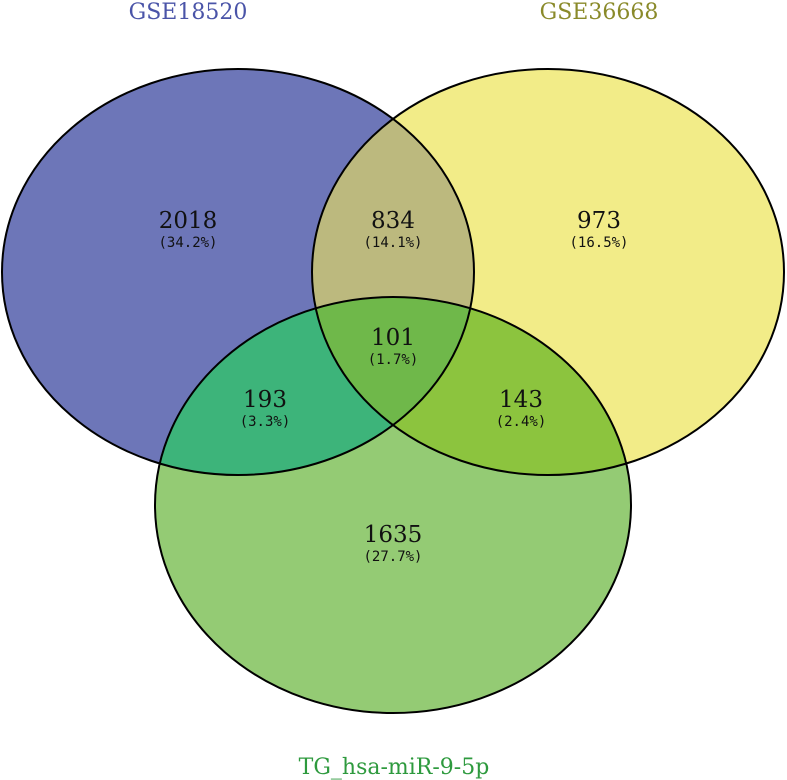  What do you see at coordinates (394, 767) in the screenshot?
I see `set-c-label: TG_hsa-miR-9-5p` at bounding box center [394, 767].